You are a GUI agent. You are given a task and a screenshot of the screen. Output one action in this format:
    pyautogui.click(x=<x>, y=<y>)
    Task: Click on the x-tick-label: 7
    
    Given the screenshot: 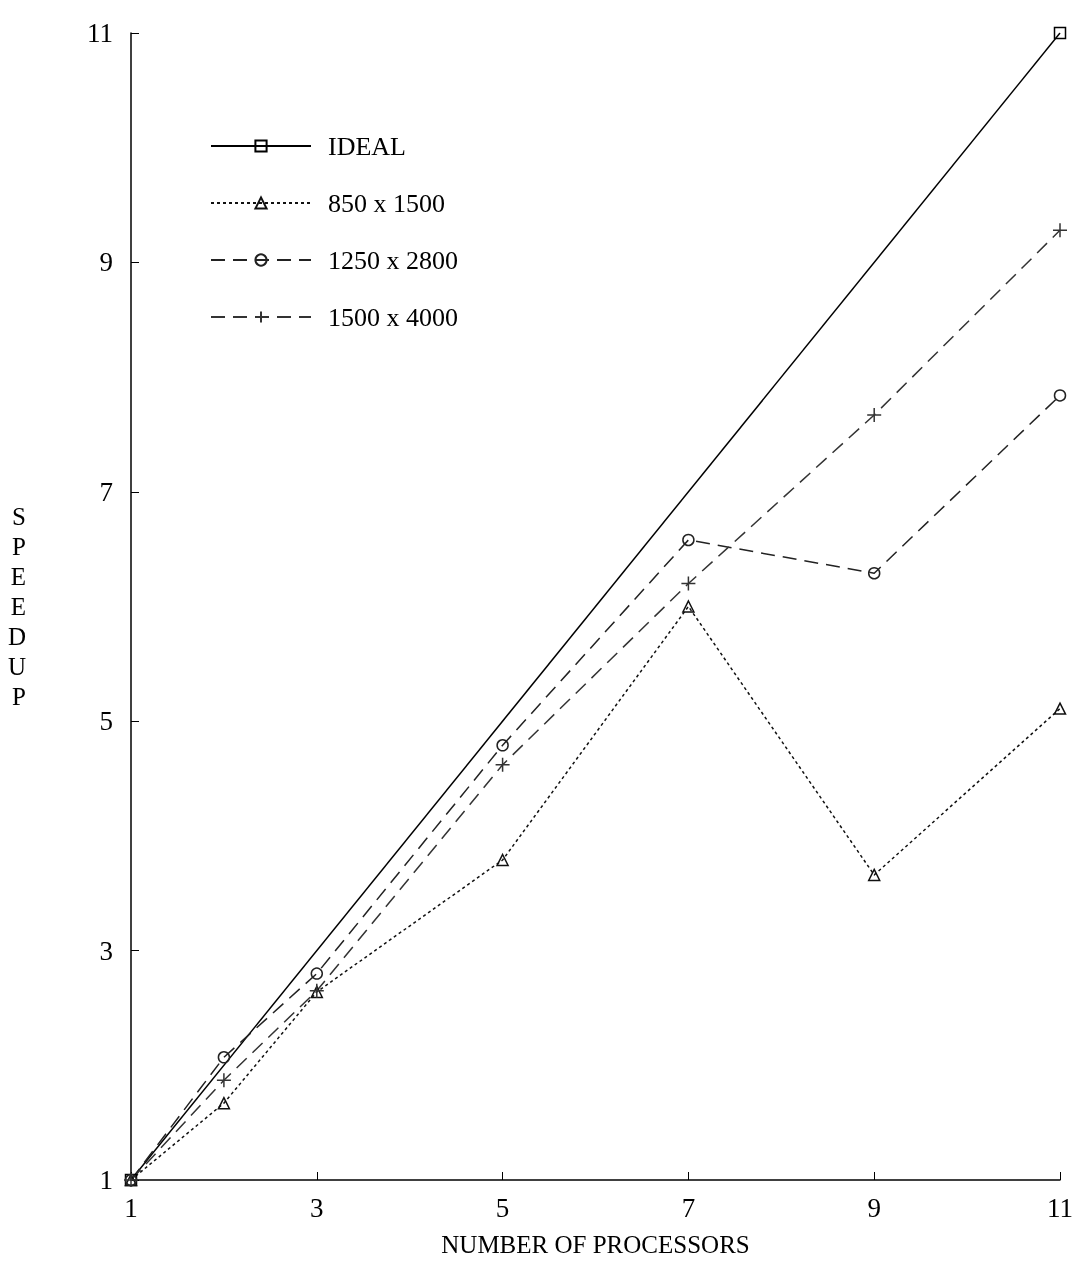 What is the action you would take?
    pyautogui.click(x=688, y=1207)
    